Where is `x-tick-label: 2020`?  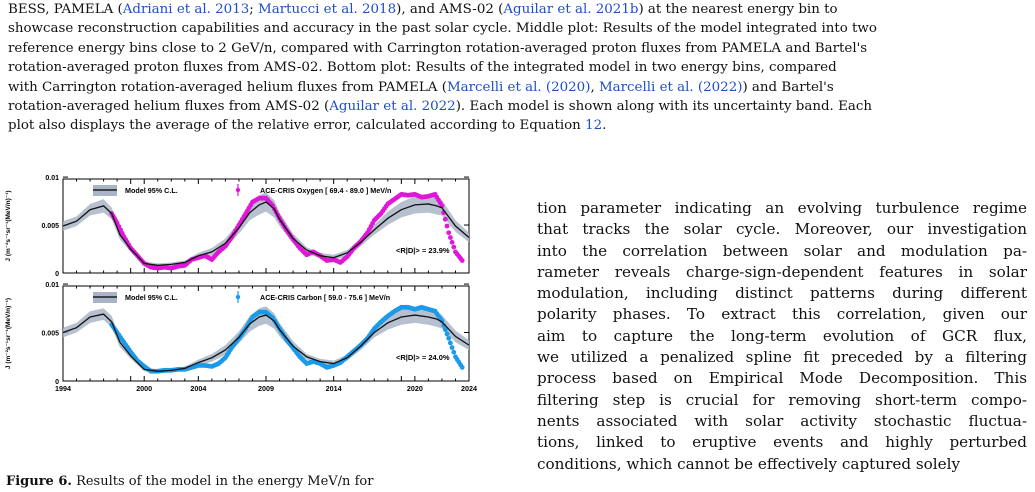
x-tick-label: 2020 is located at coordinates (415, 388).